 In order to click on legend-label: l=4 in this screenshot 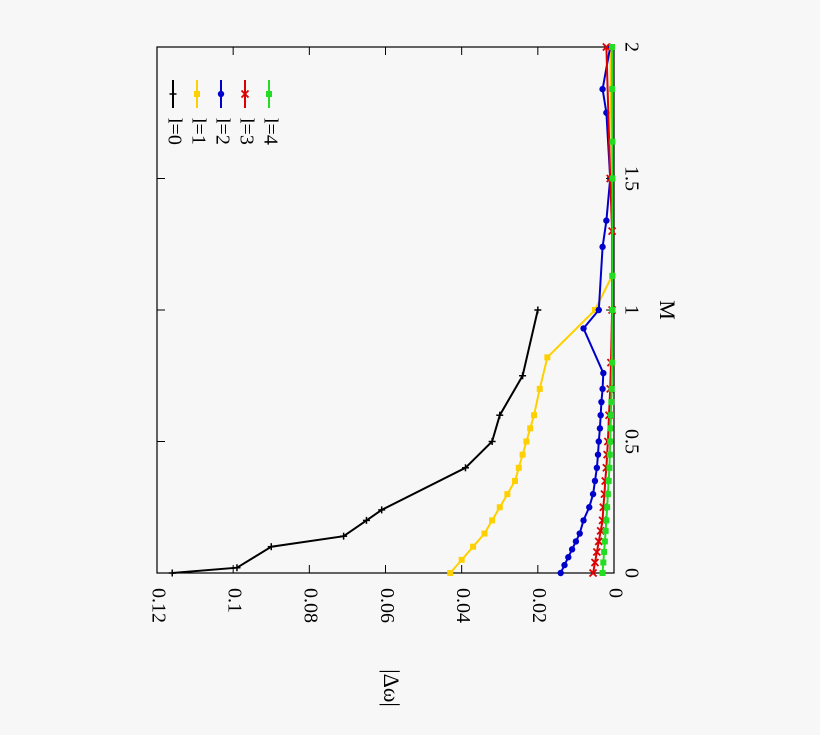, I will do `click(270, 131)`.